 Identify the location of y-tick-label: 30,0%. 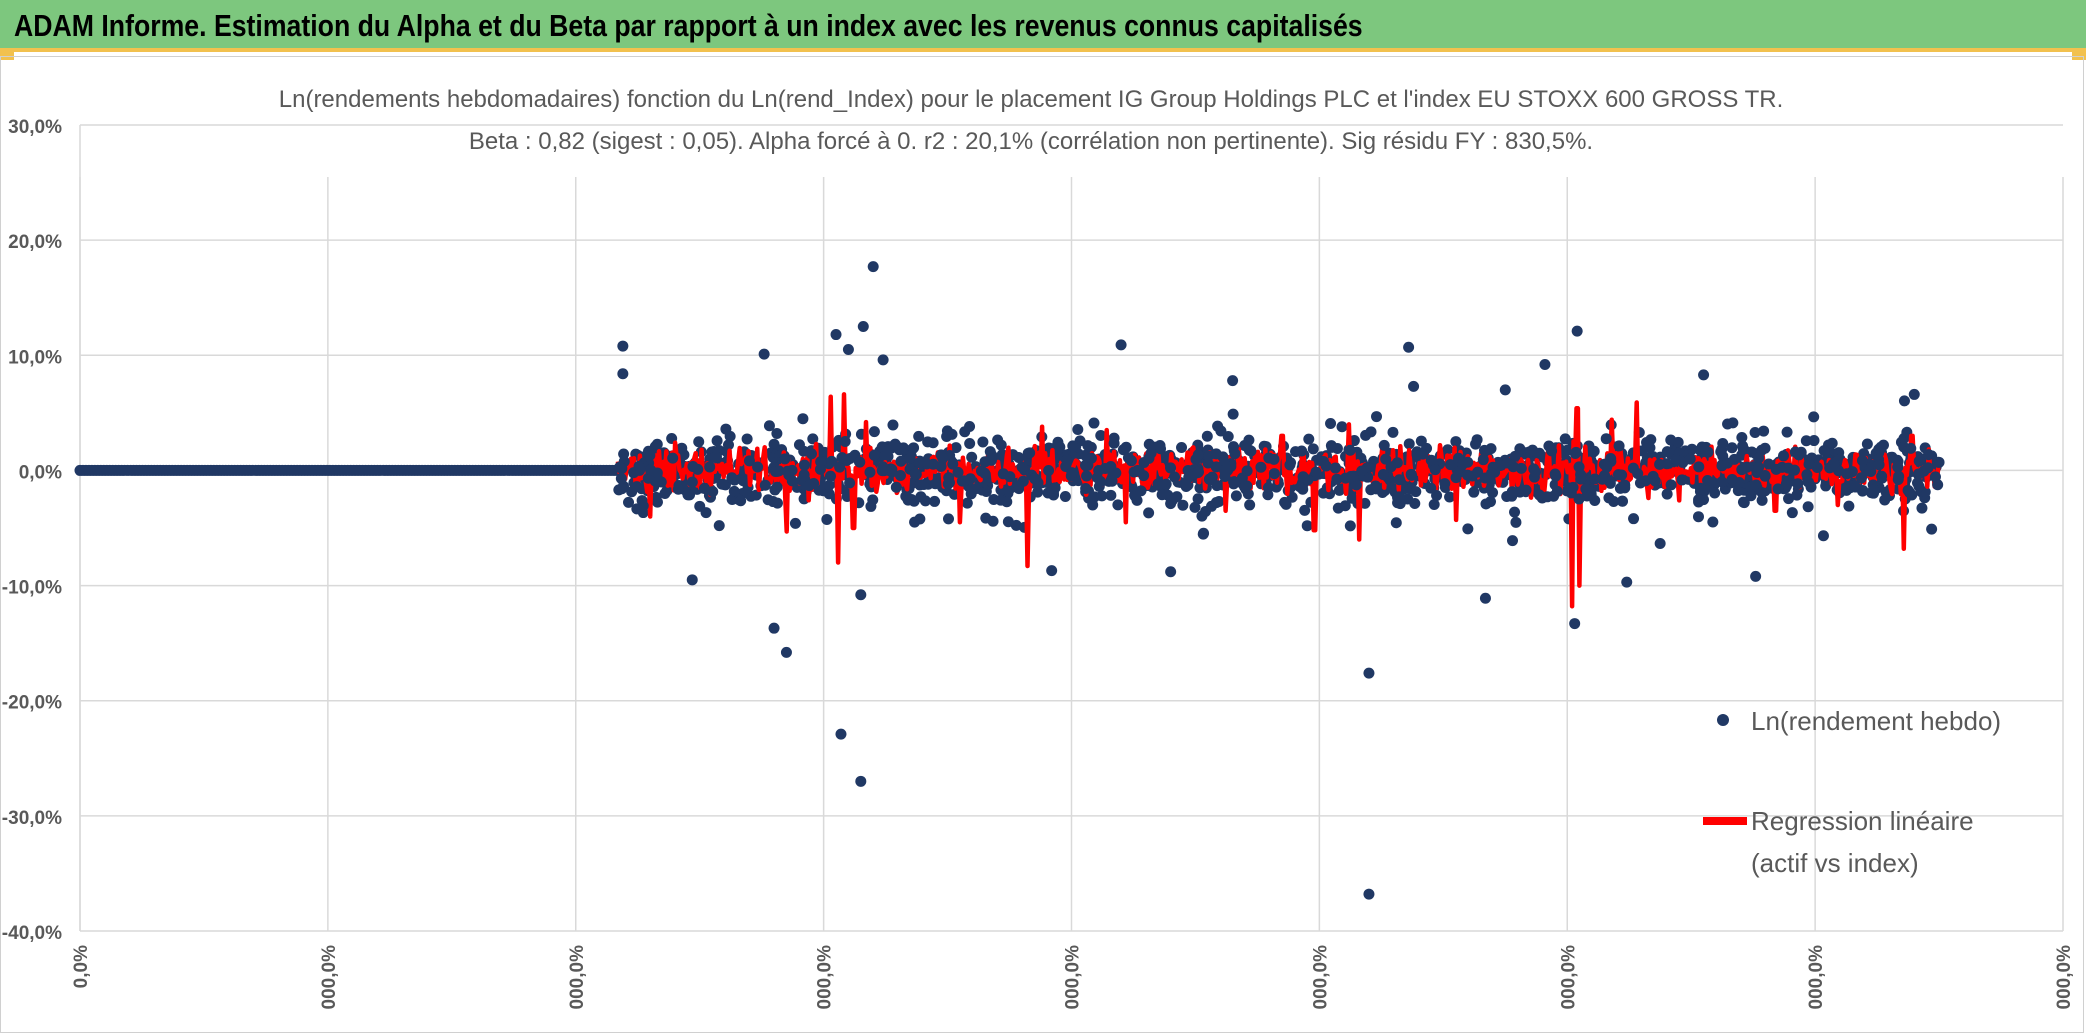
(35, 127).